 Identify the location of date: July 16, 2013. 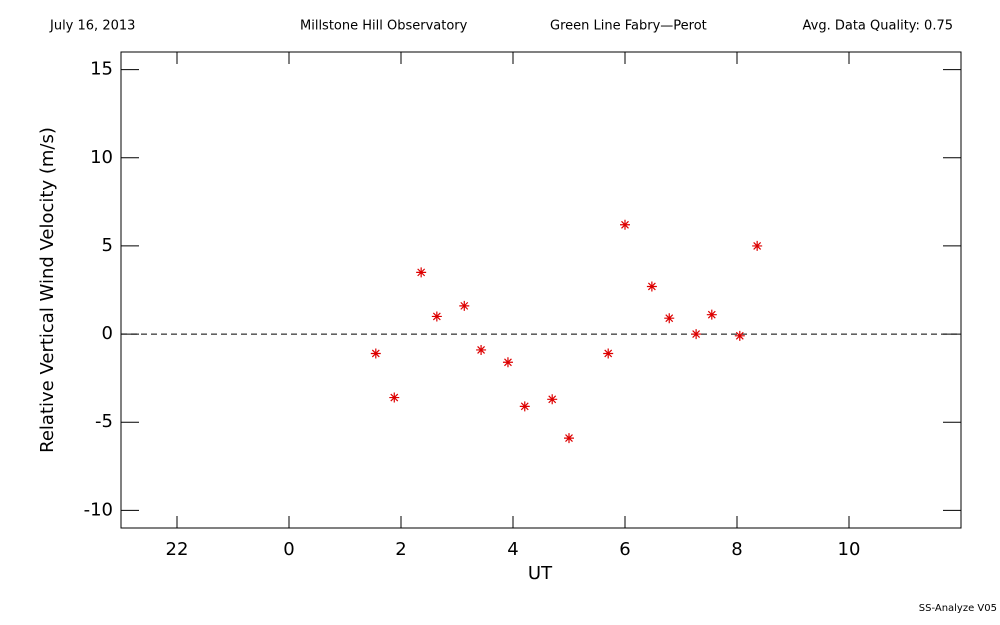
(92, 26).